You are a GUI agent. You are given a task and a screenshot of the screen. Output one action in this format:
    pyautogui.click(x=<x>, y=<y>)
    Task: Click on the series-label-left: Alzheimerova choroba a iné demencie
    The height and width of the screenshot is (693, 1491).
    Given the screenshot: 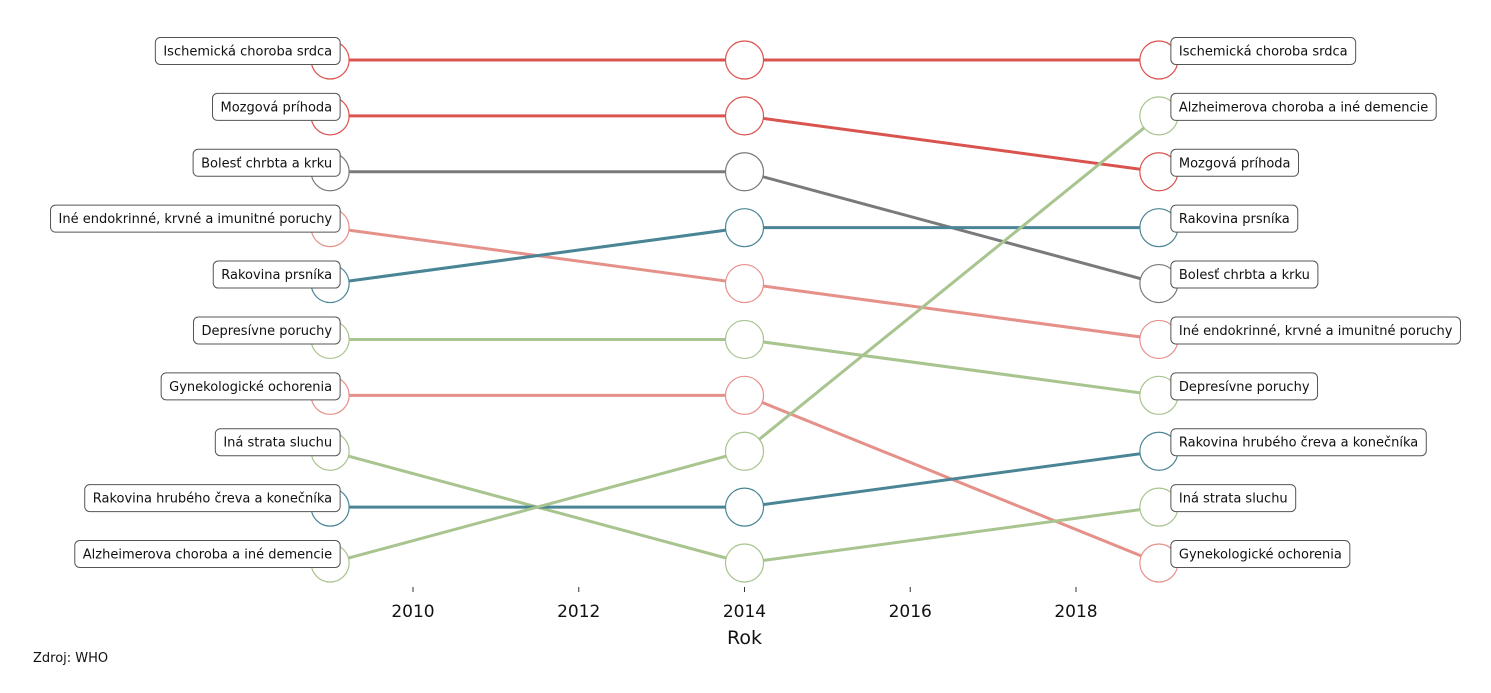 What is the action you would take?
    pyautogui.click(x=207, y=555)
    